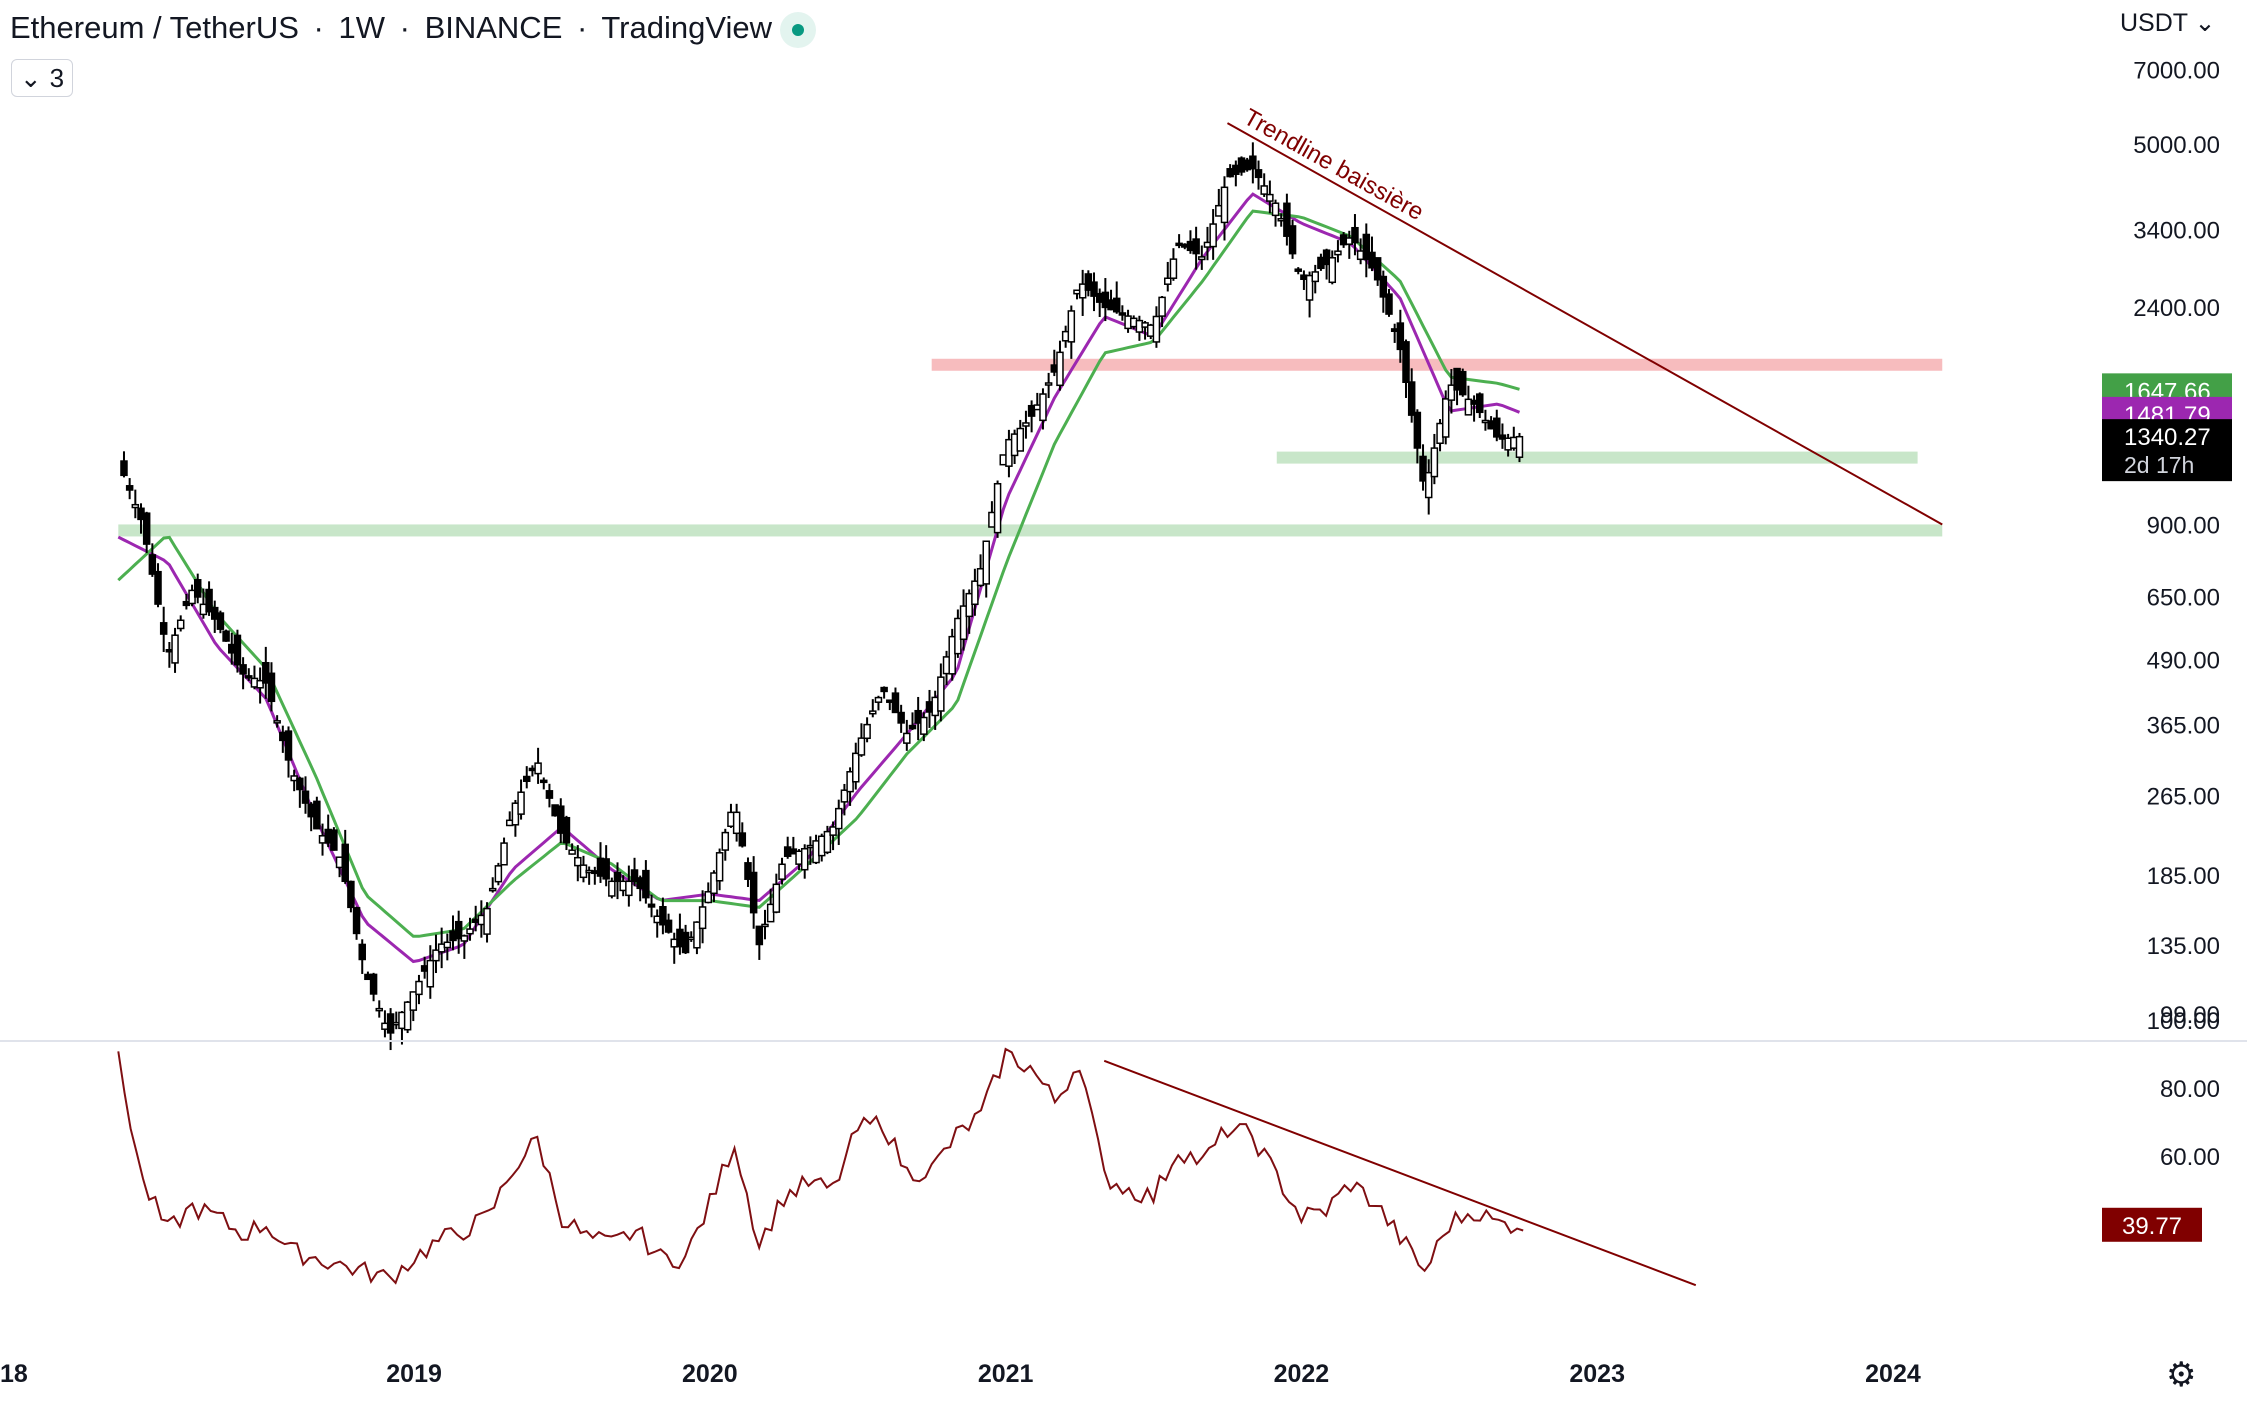  I want to click on time-tick-label: 2020, so click(710, 1374).